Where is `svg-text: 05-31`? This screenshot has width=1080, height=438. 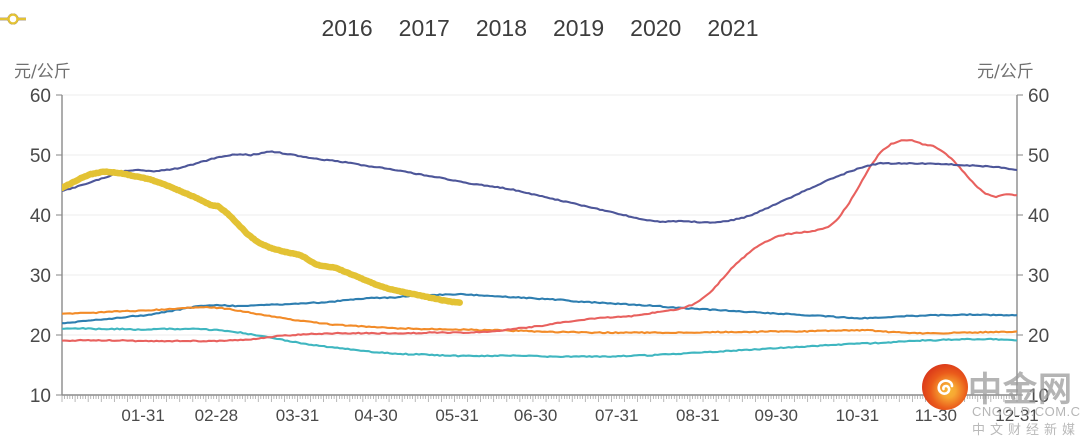 svg-text: 05-31 is located at coordinates (456, 415).